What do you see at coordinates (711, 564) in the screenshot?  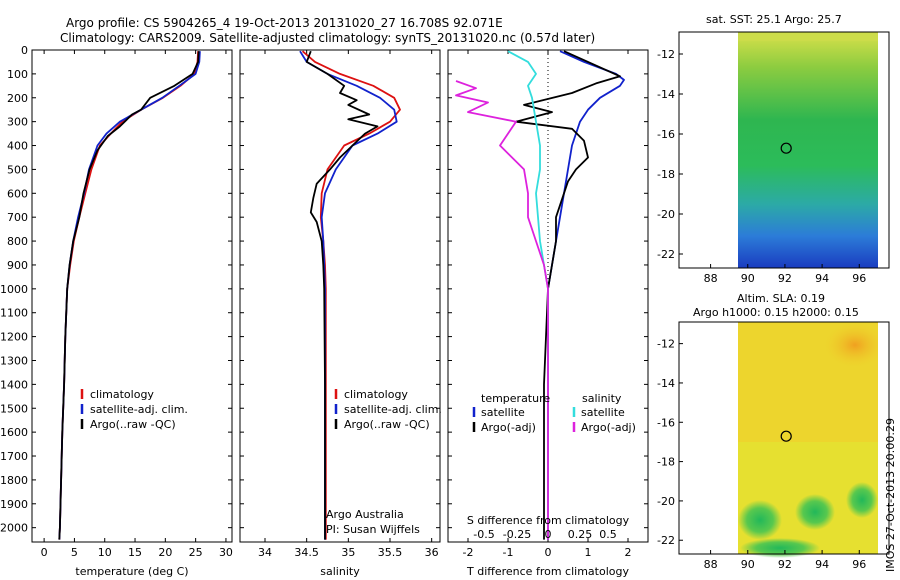 I see `map-x-tick-label: 88` at bounding box center [711, 564].